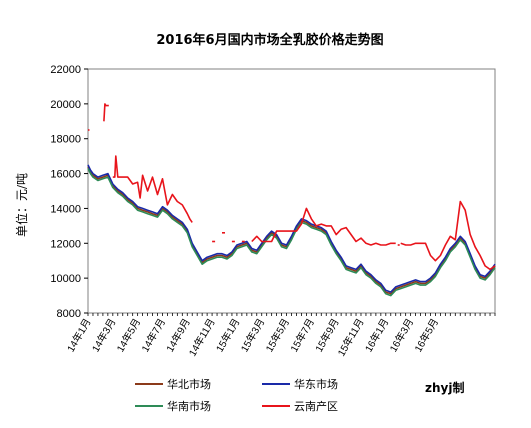 This screenshot has width=531, height=428. I want to click on legend-item: 云南产区, so click(300, 406).